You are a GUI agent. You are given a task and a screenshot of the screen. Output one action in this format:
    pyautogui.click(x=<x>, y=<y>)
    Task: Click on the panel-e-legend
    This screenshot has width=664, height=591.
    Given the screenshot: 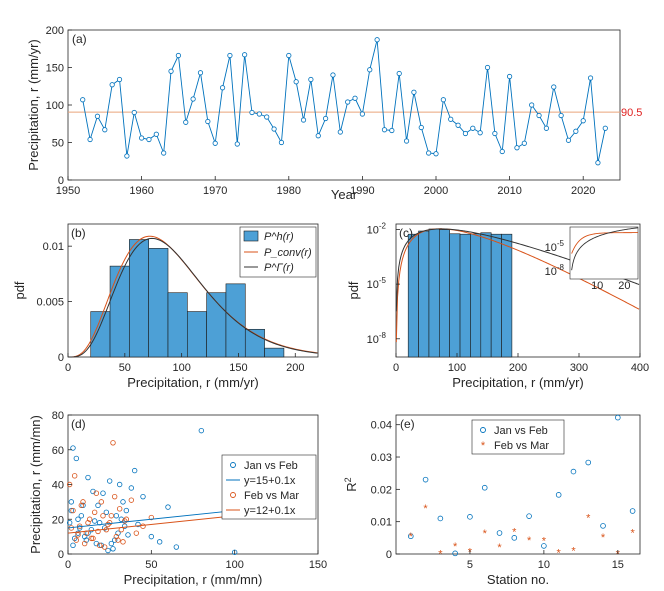 What is the action you would take?
    pyautogui.click(x=518, y=437)
    